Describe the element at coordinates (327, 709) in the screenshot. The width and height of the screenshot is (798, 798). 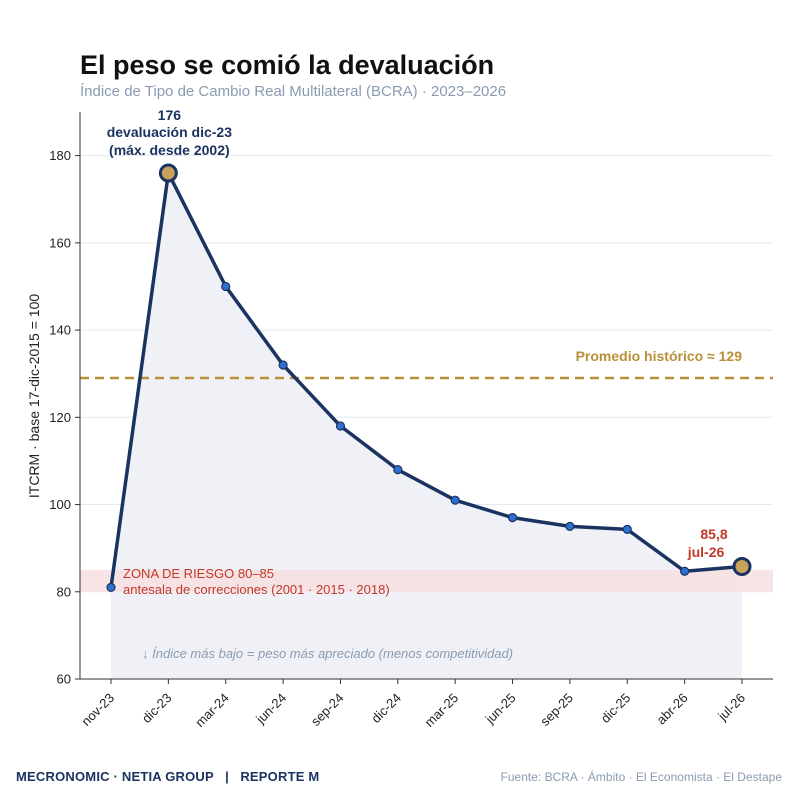
I see `x-tick-label: sep-24` at that location.